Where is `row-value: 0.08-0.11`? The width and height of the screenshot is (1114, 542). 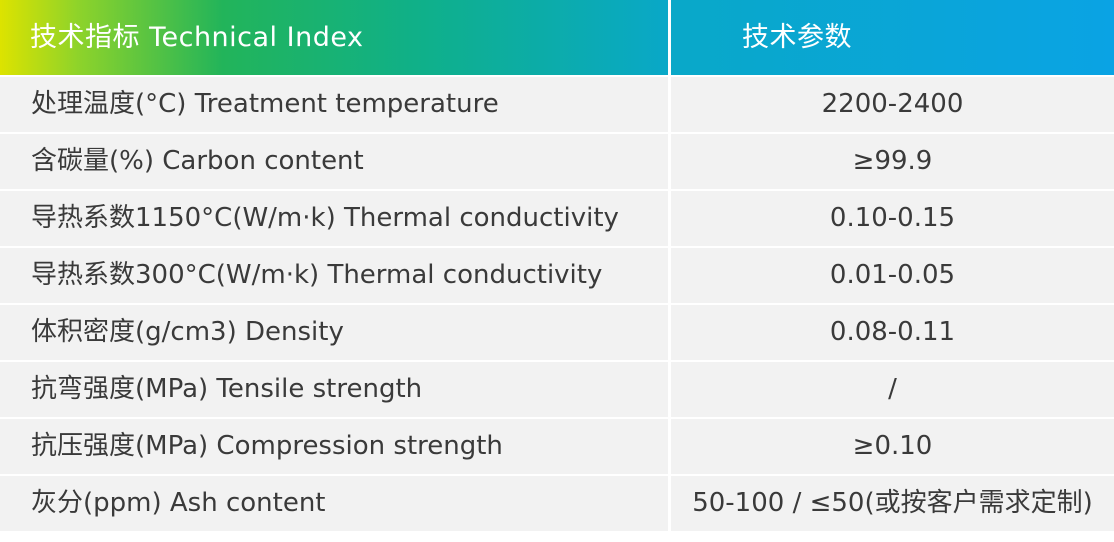 row-value: 0.08-0.11 is located at coordinates (892, 332).